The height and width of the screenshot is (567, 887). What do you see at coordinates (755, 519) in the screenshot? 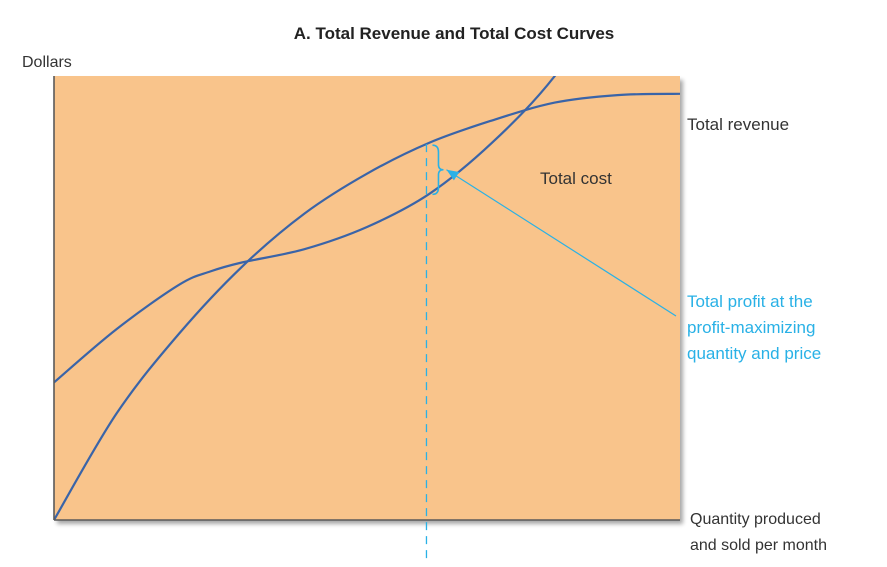
I see `x-axis-label-line-1: Quantity produced` at bounding box center [755, 519].